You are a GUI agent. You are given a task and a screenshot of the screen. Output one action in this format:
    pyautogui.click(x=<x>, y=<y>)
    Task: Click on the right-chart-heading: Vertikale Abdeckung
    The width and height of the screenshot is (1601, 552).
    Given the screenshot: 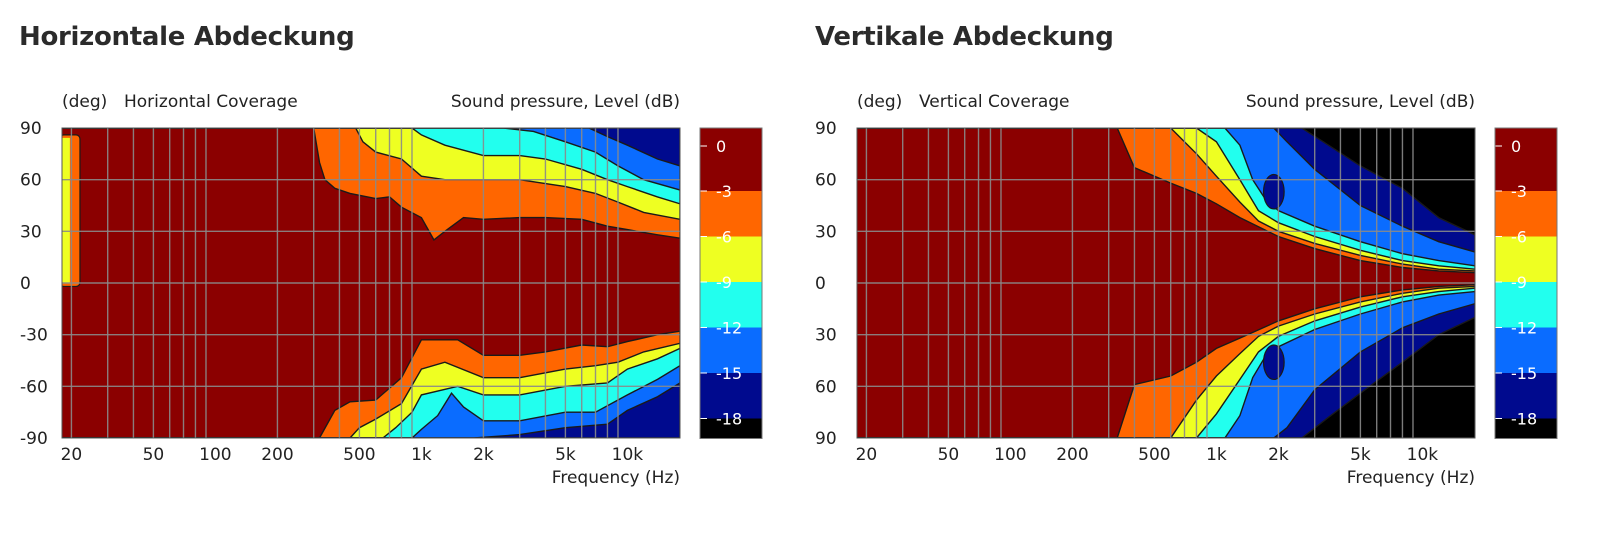 What is the action you would take?
    pyautogui.click(x=964, y=37)
    